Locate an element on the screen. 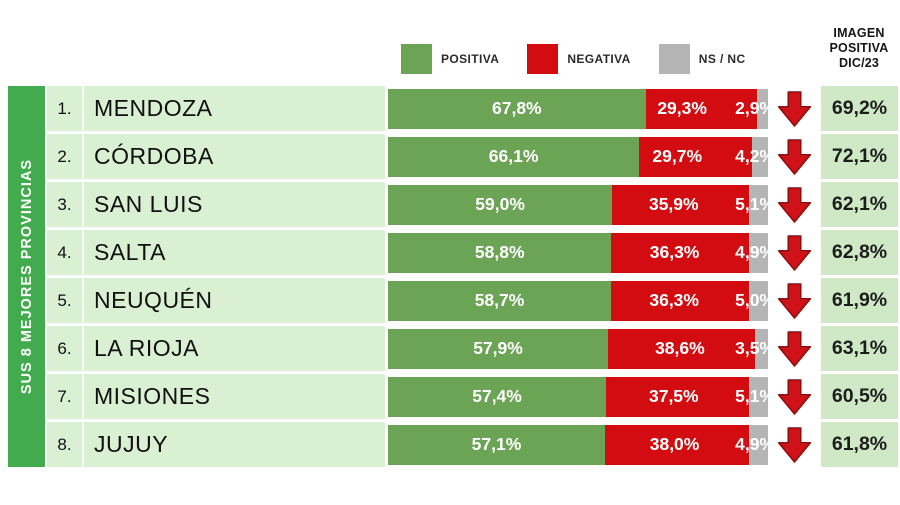 The image size is (900, 505). stacked-bar: 66,1% 29,7% 4,2% is located at coordinates (578, 156).